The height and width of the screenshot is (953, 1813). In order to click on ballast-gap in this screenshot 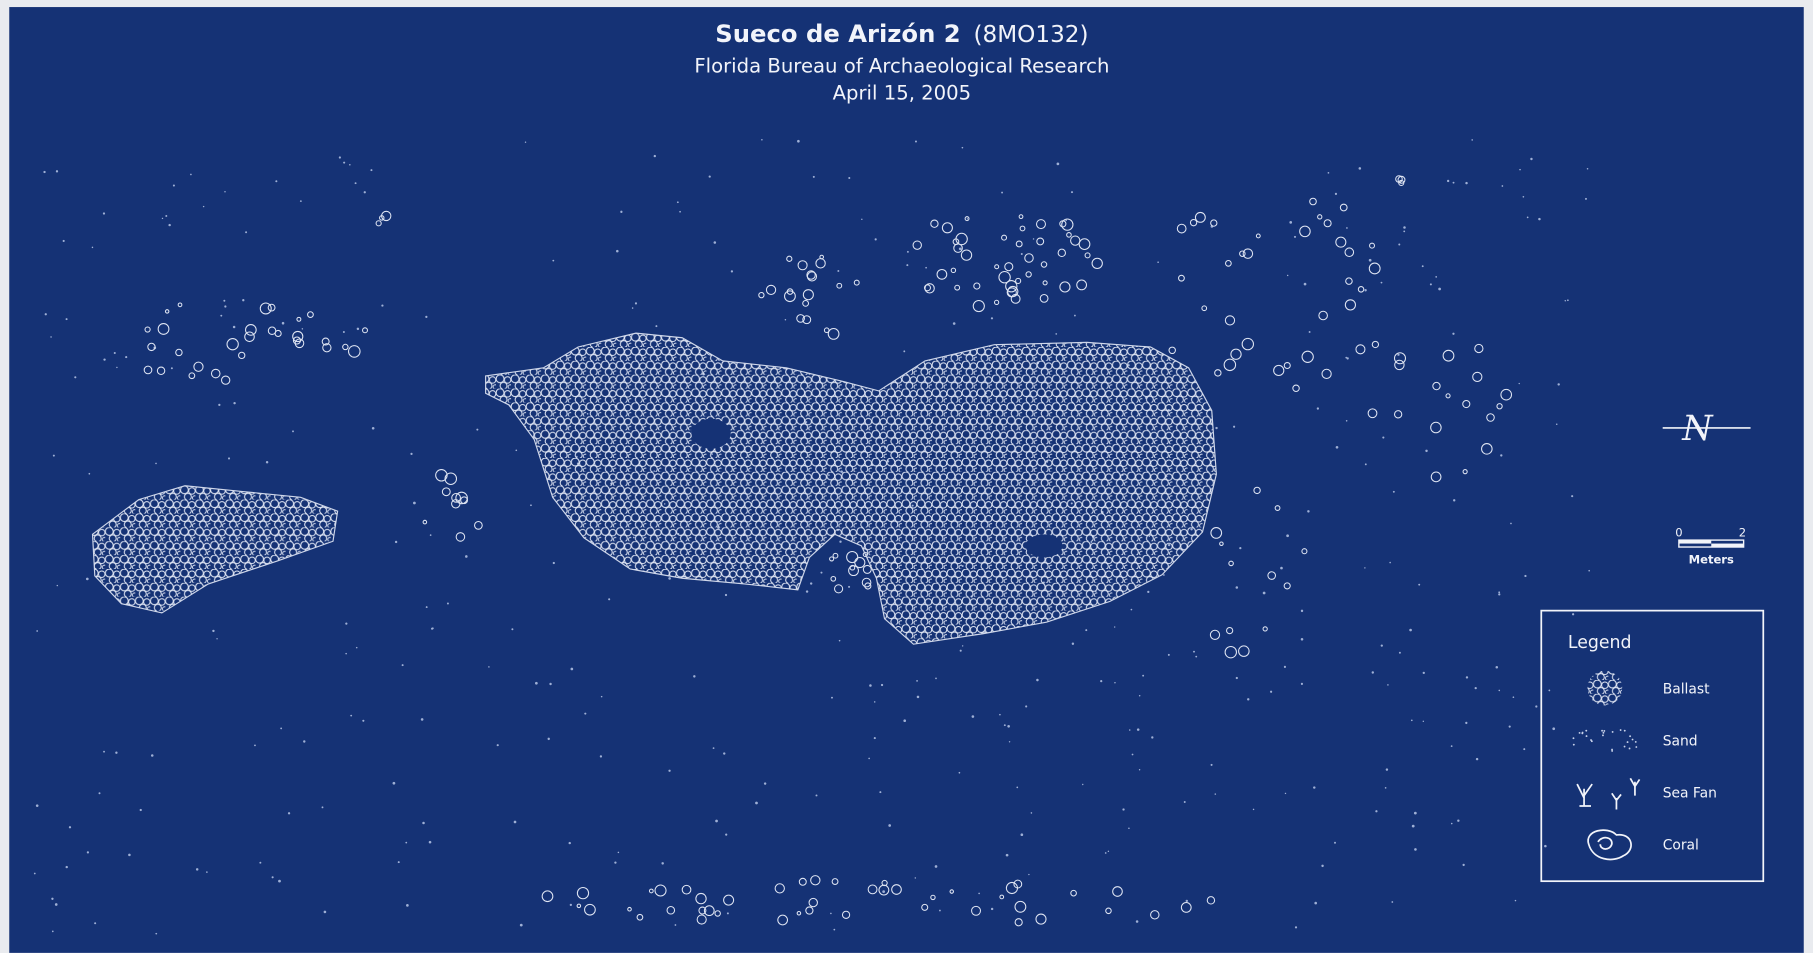, I will do `click(1044, 546)`.